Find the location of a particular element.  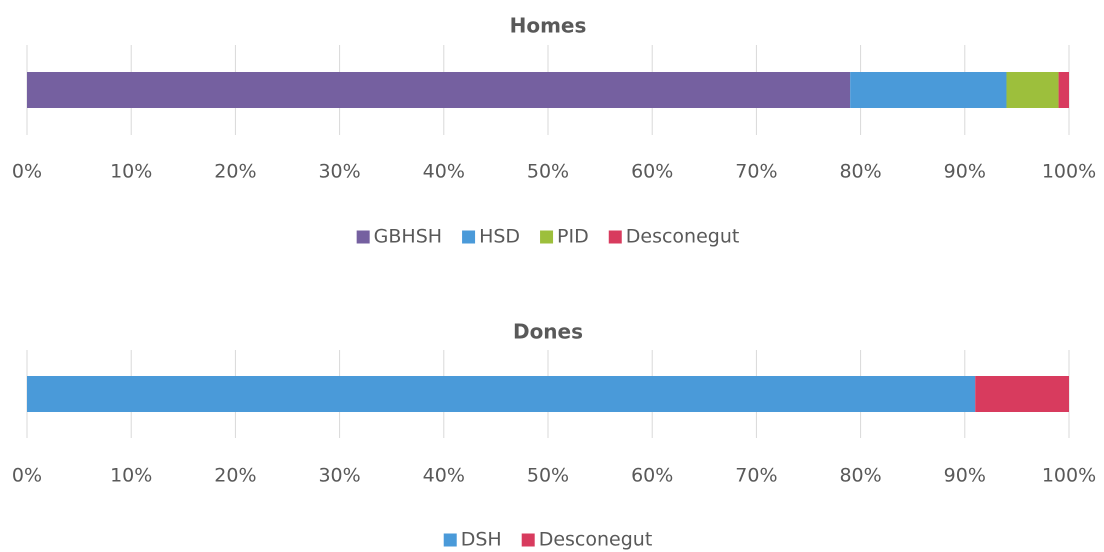

legend-label: HSD is located at coordinates (499, 237).